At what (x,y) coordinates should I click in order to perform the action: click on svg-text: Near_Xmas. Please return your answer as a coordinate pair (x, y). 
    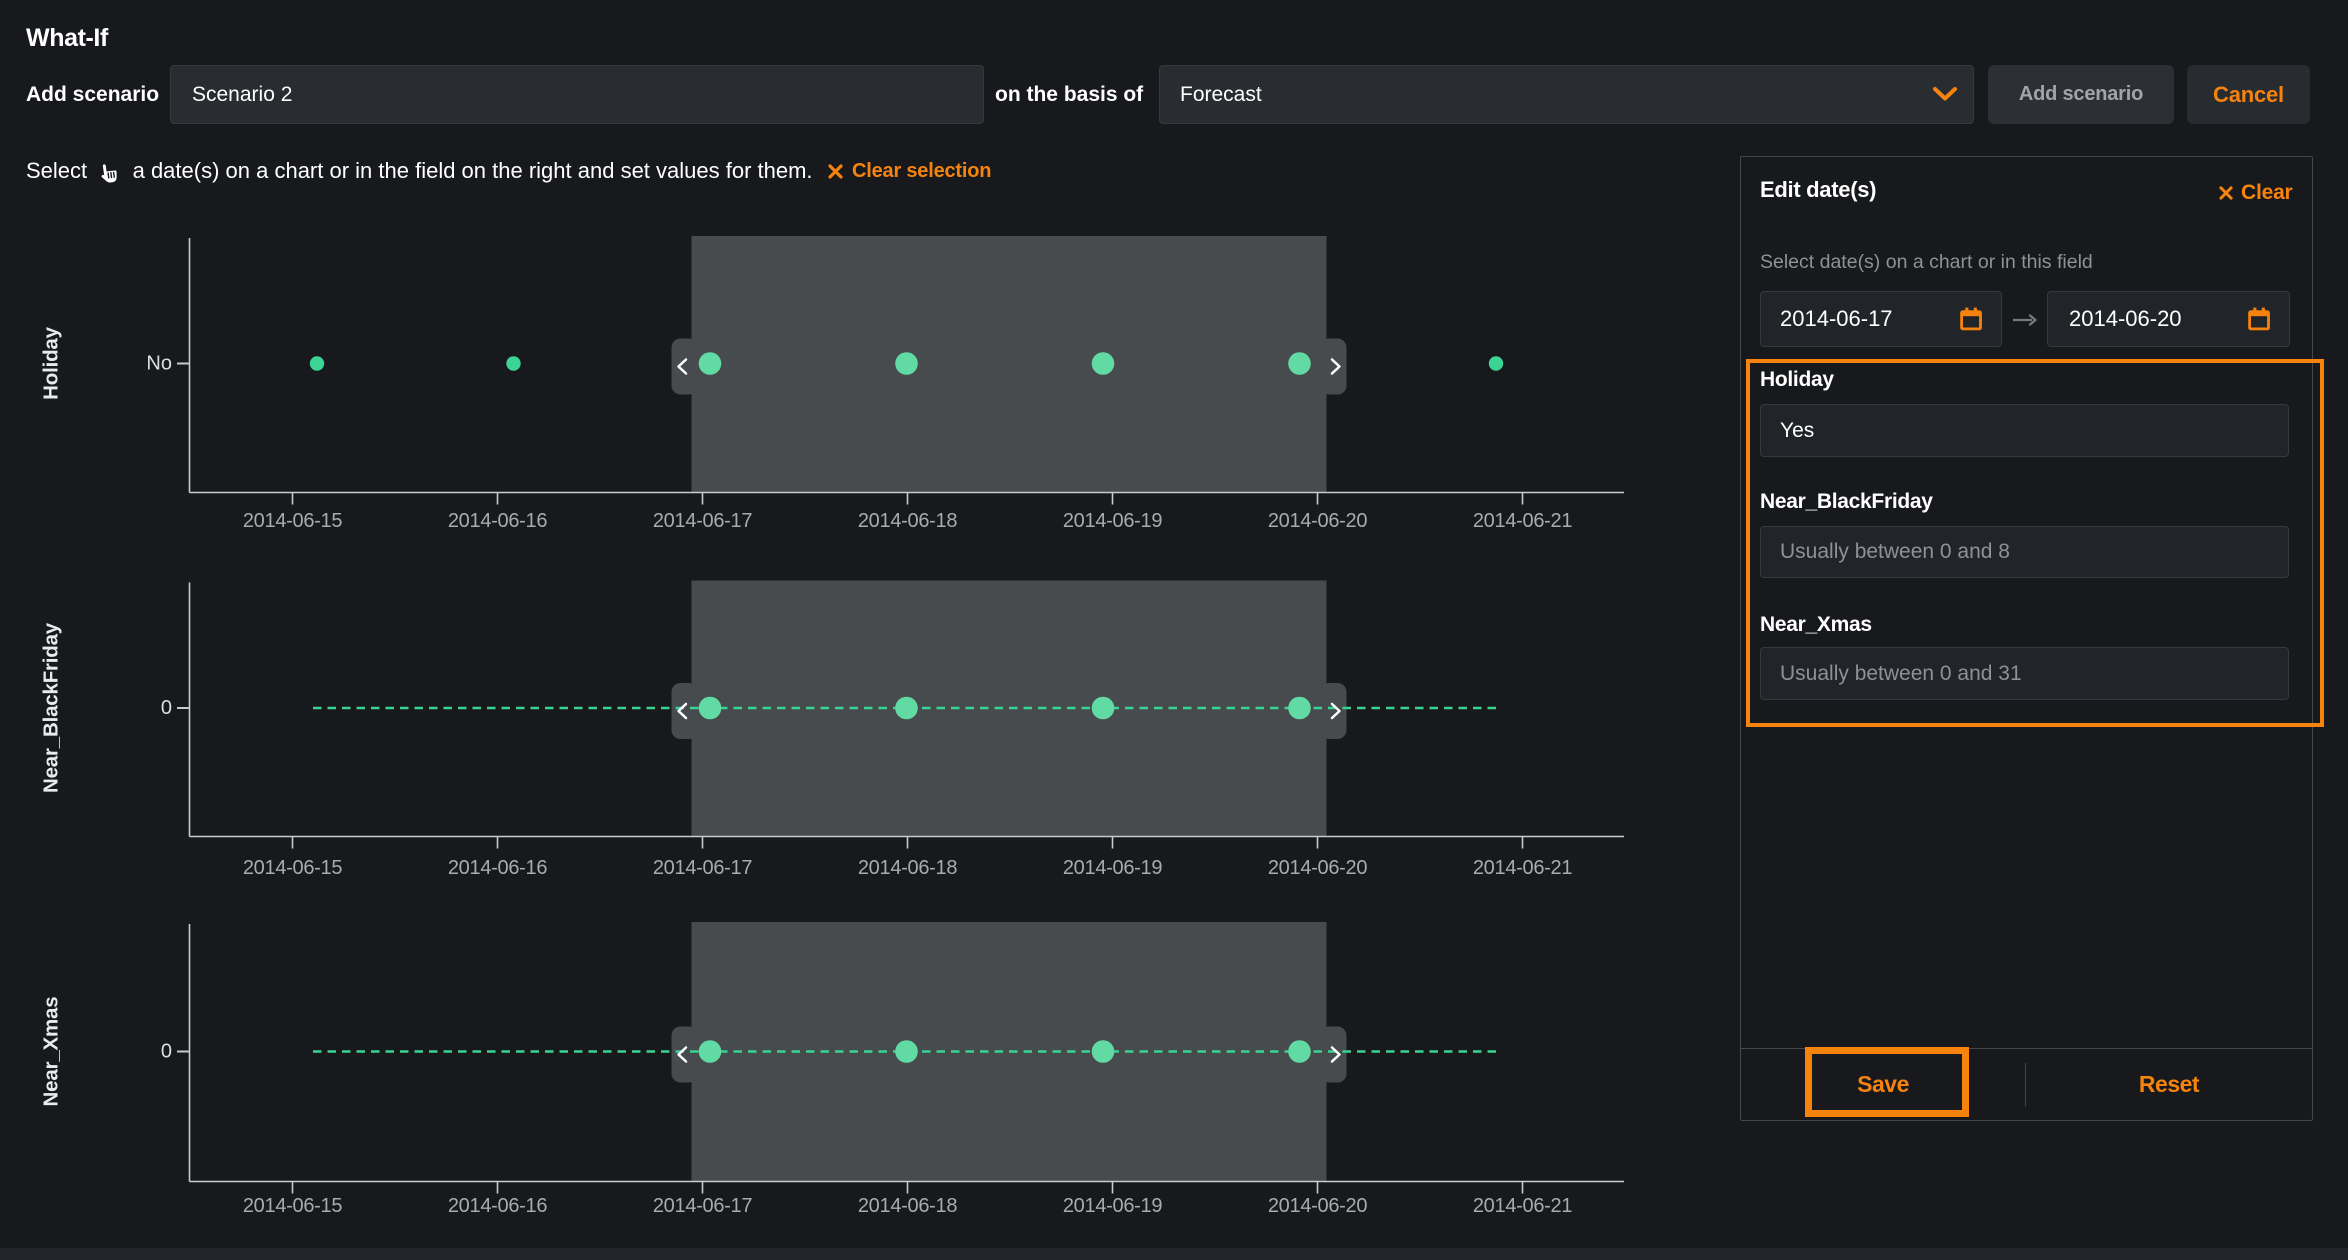
    Looking at the image, I should click on (51, 1052).